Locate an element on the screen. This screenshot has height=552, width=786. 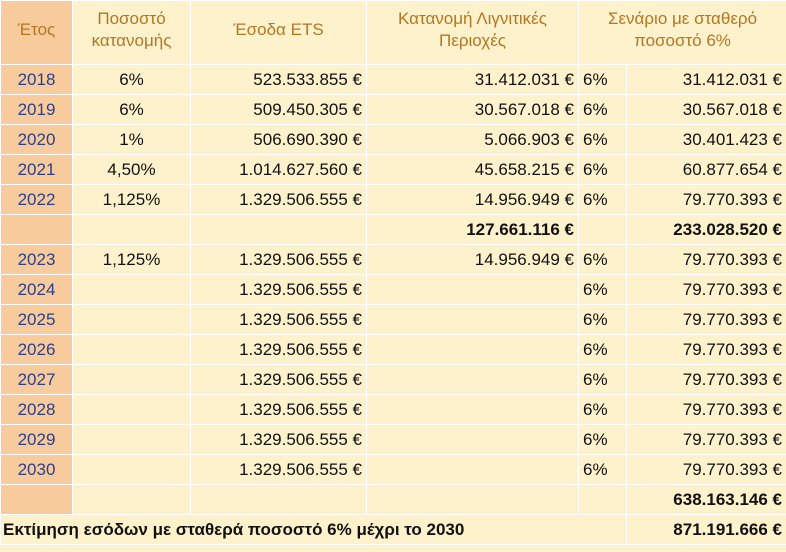
header-lignite-allocation: Κατανομή Λιγνιτικές Περιοχές is located at coordinates (472, 32).